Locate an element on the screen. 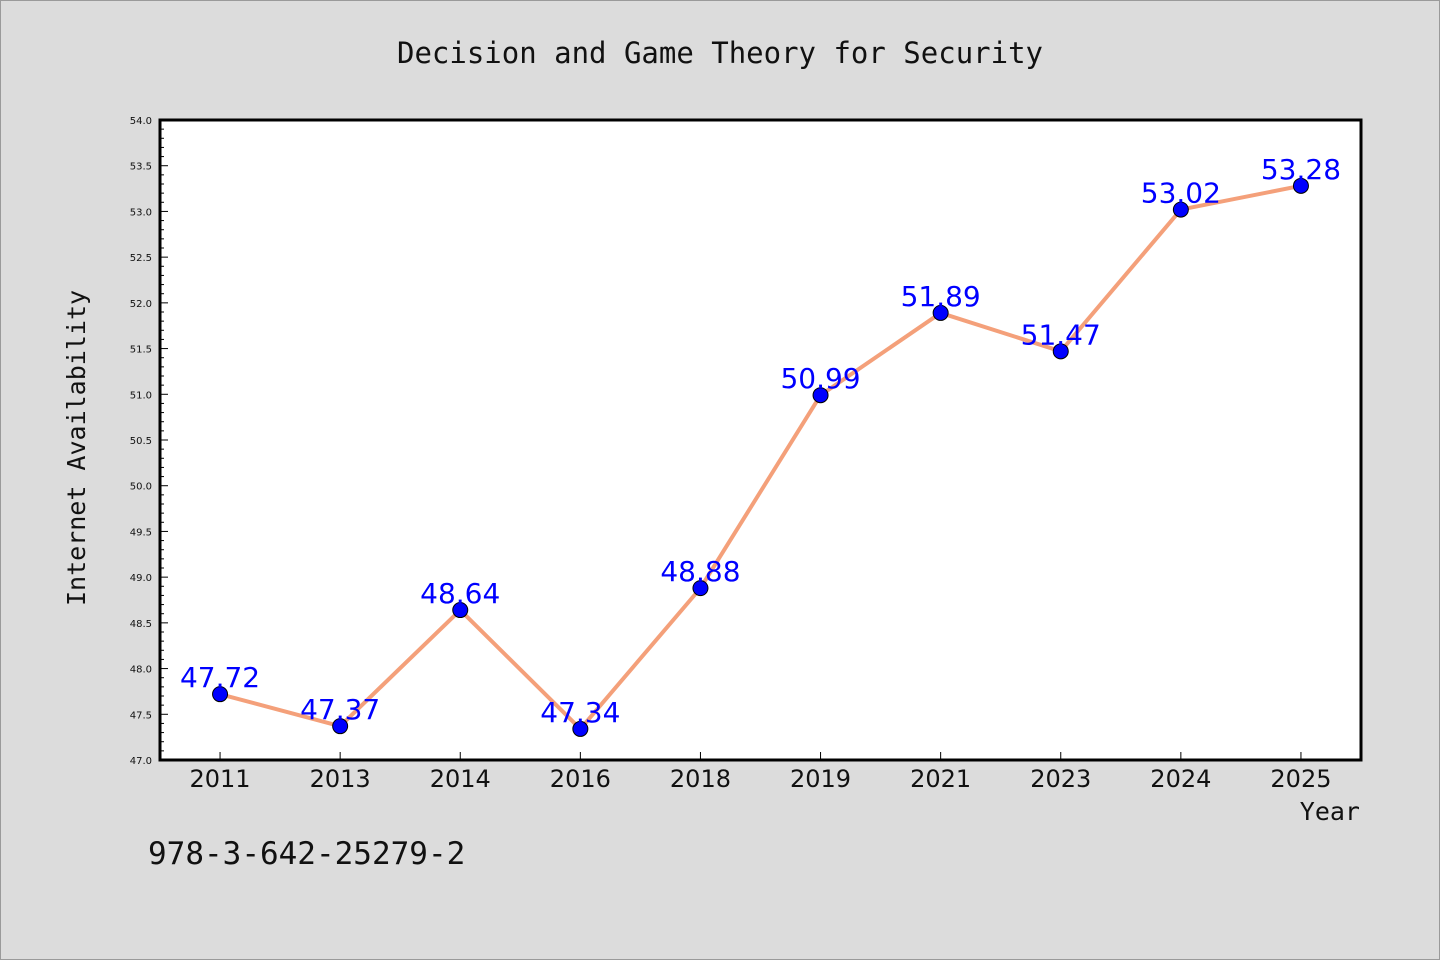  x-tick-label: 2025 is located at coordinates (1300, 779).